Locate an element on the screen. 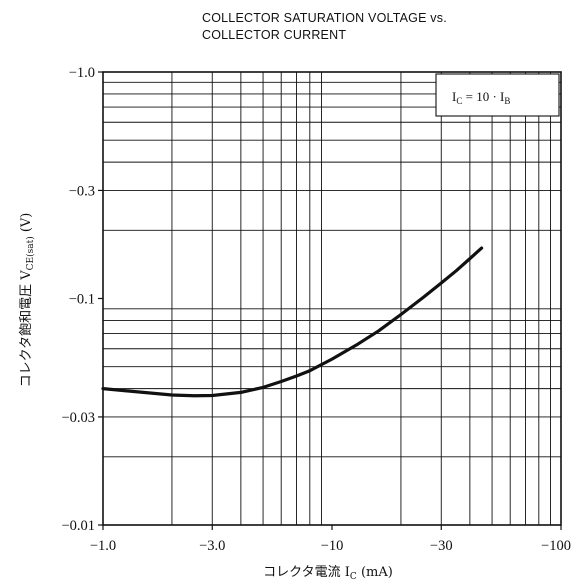 The width and height of the screenshot is (579, 585). x-axis-label-subscript: C is located at coordinates (353, 577).